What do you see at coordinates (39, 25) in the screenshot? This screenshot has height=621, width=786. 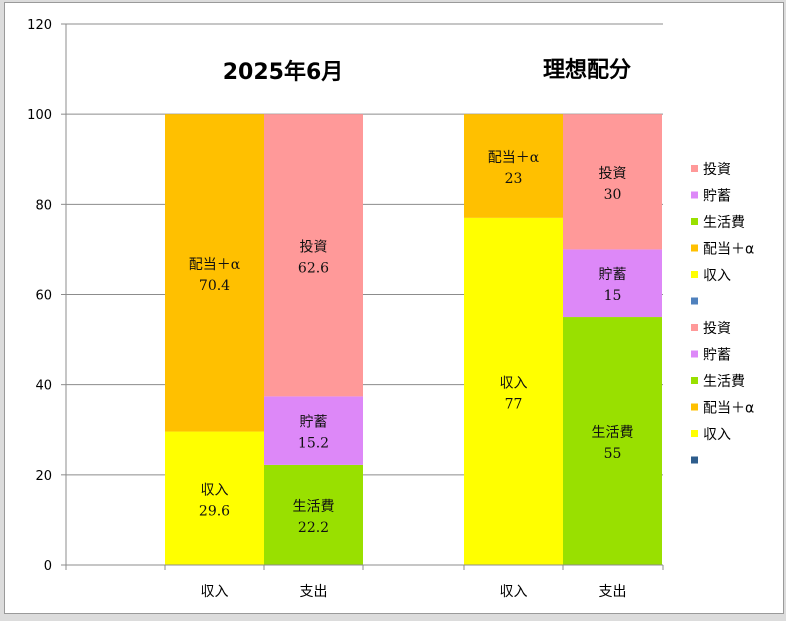 I see `y-tick-label: 120` at bounding box center [39, 25].